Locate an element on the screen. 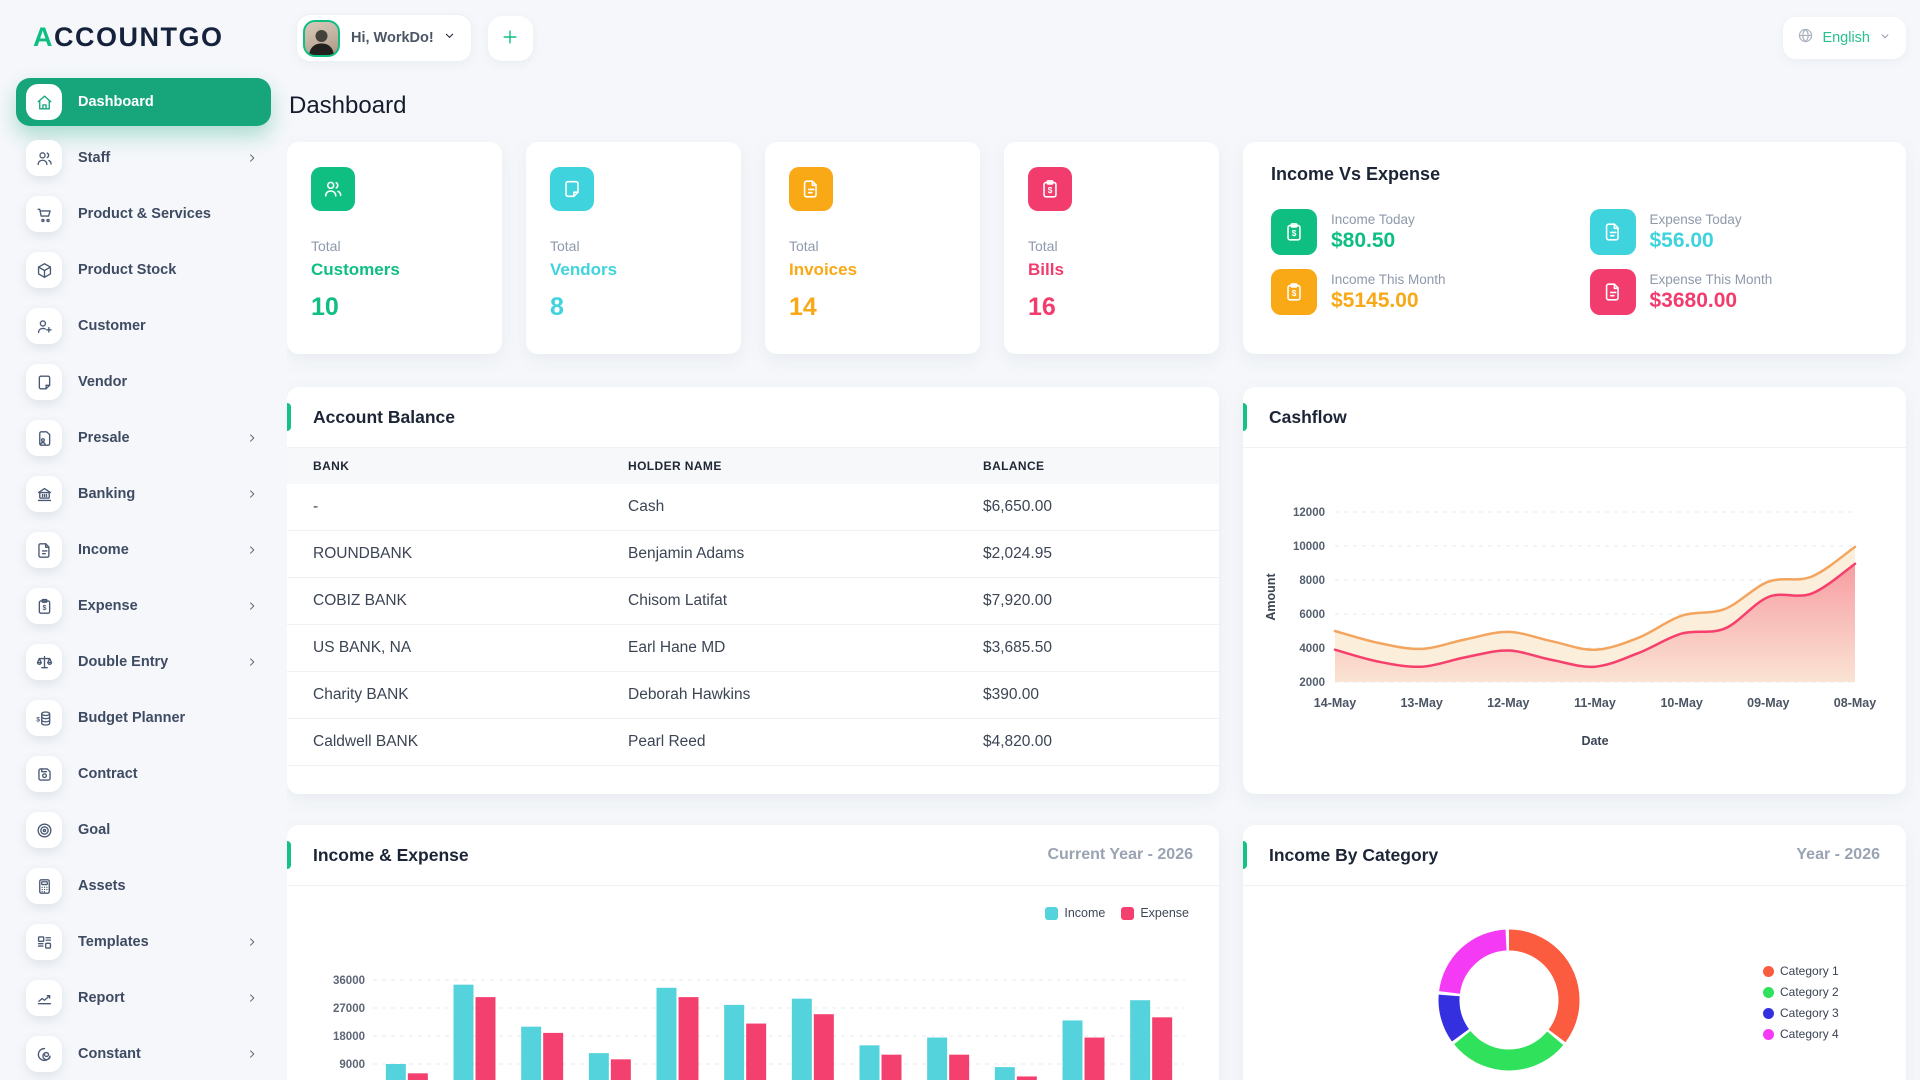 This screenshot has width=1920, height=1080. sidebar-item-label: Expense is located at coordinates (108, 606).